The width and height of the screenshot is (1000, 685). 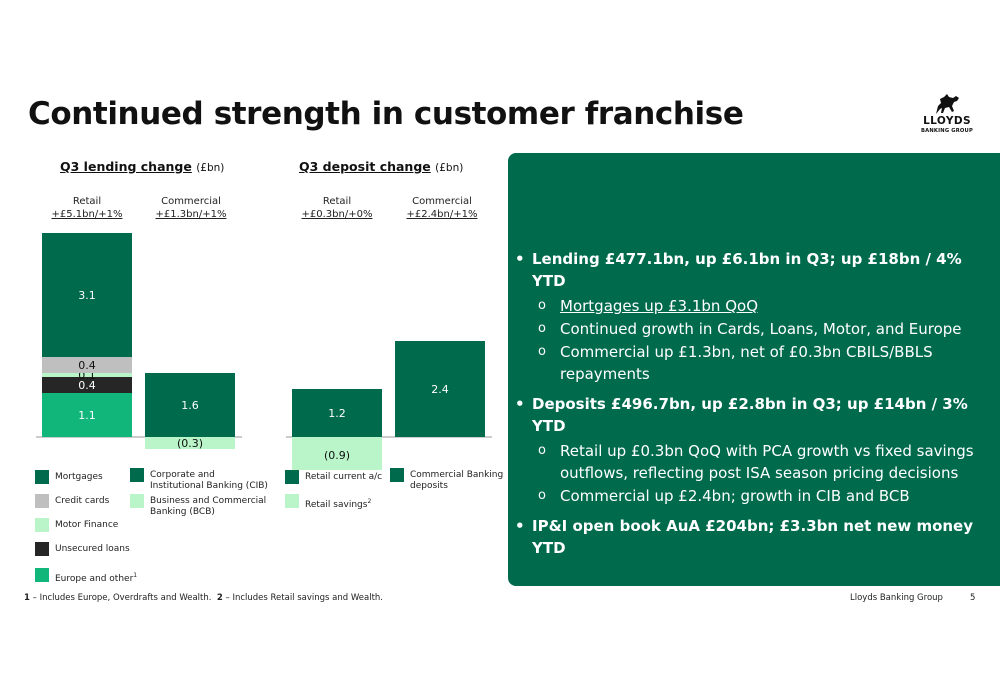 I want to click on lending-title-text: Q3 lending change, so click(x=126, y=166).